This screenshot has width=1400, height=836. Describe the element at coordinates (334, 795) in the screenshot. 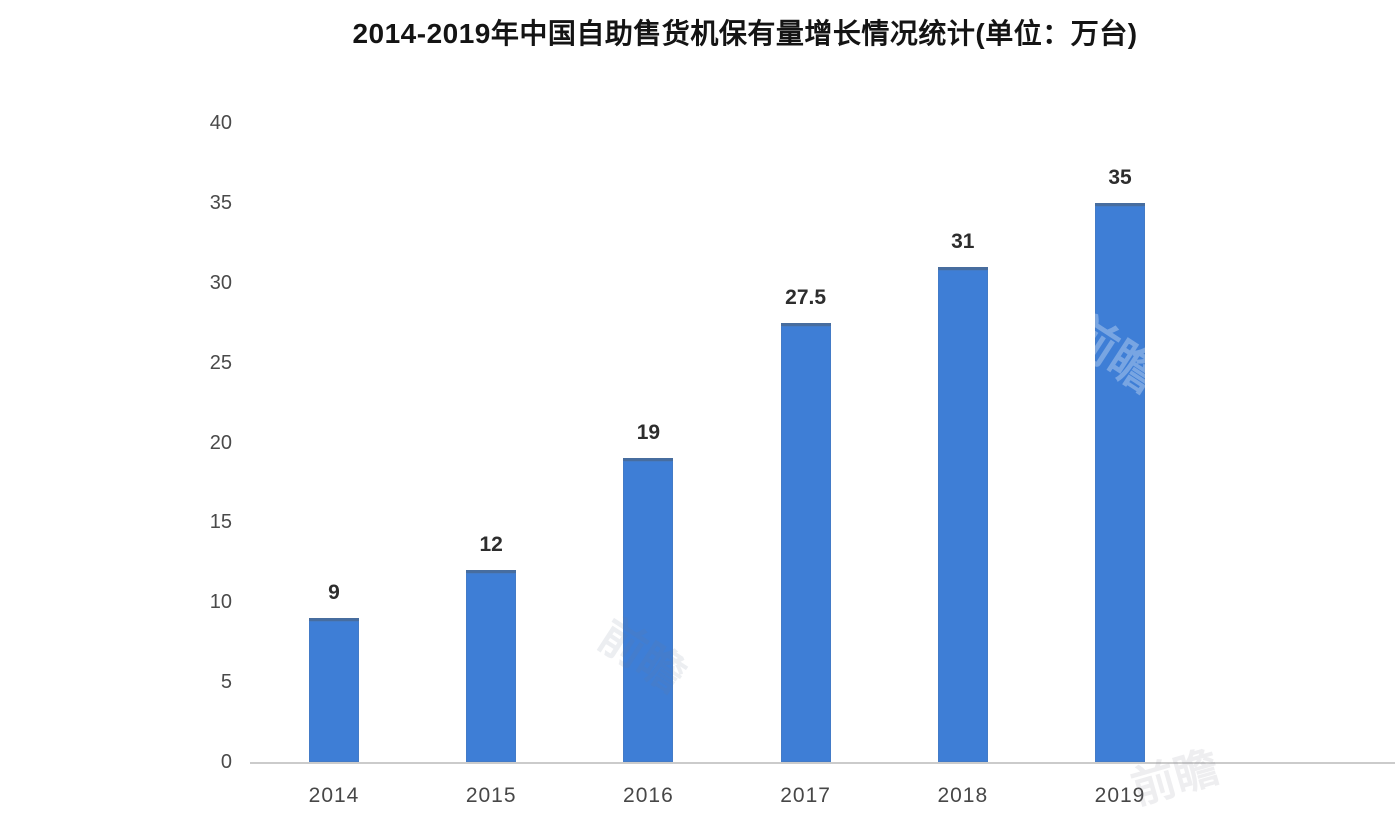

I see `x-axis-category-label: 2014` at that location.